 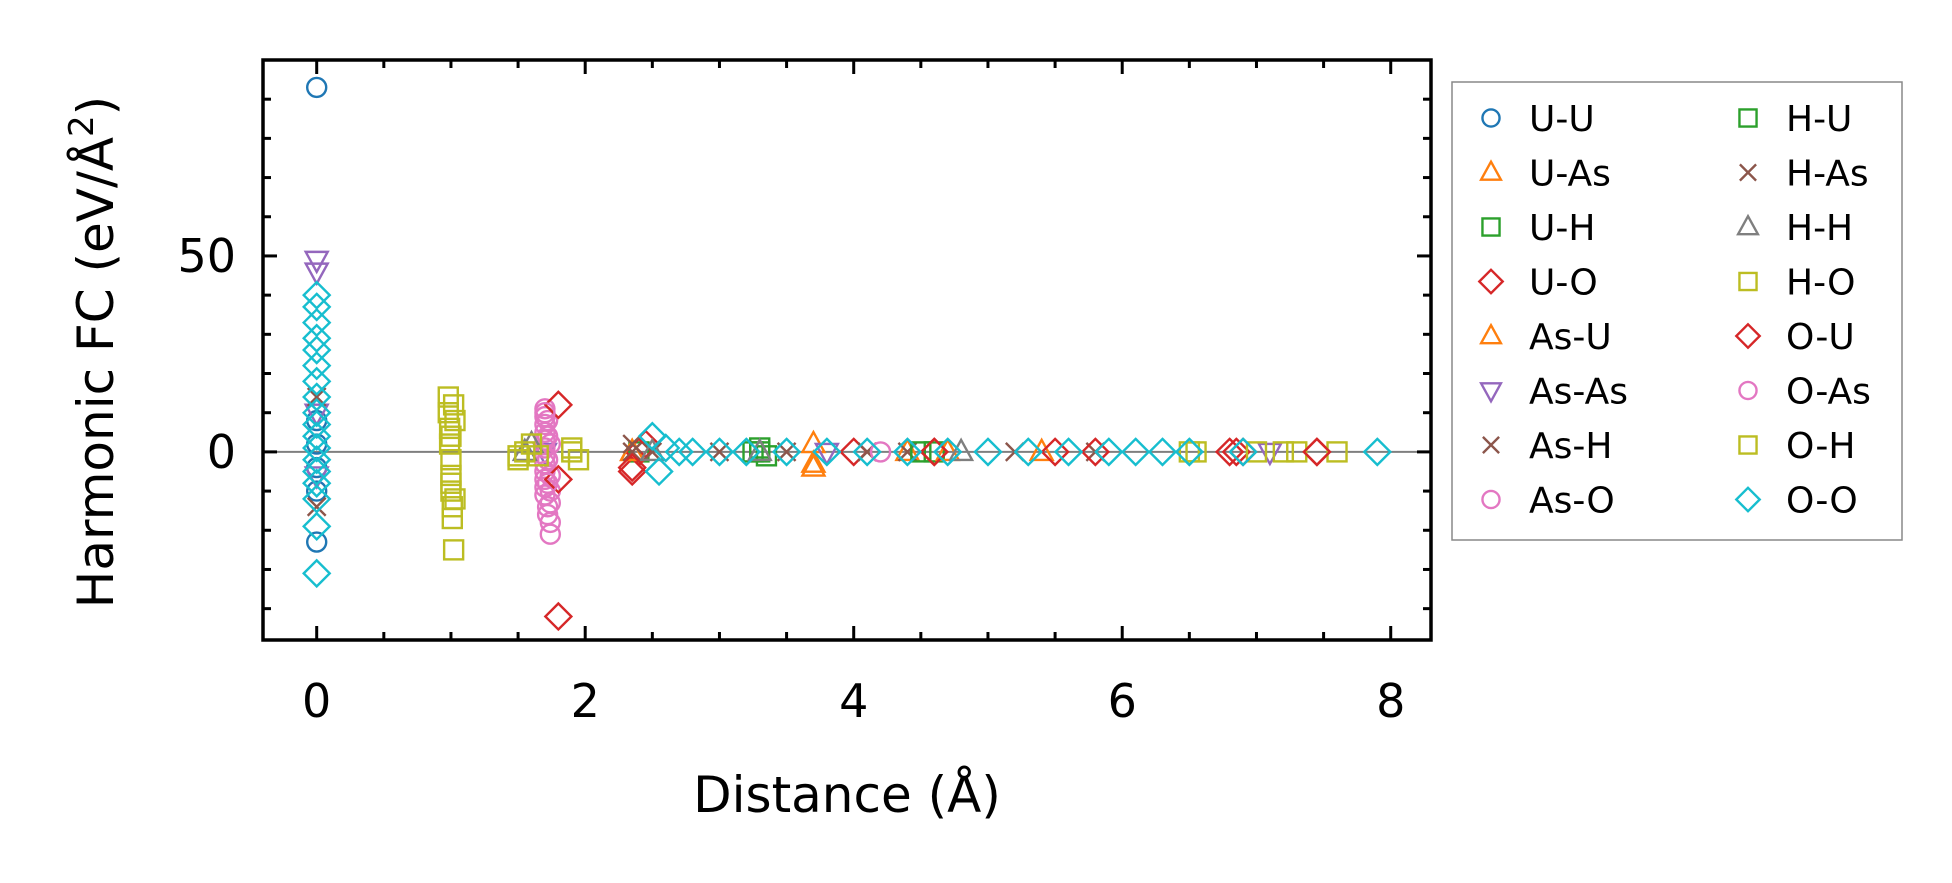 What do you see at coordinates (1820, 283) in the screenshot?
I see `legend-label: H-O` at bounding box center [1820, 283].